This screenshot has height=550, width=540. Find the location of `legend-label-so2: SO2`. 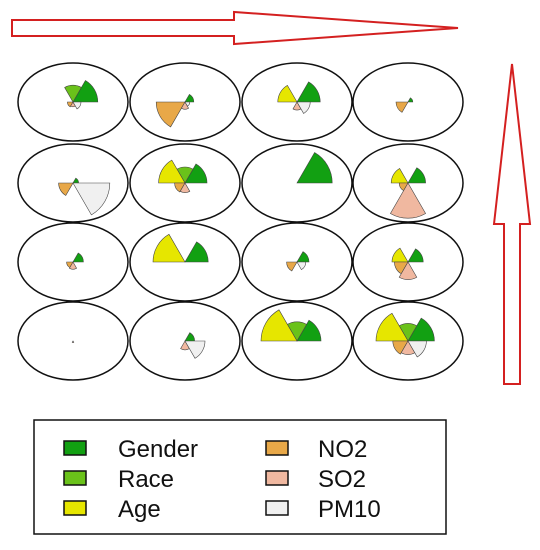

legend-label-so2: SO2 is located at coordinates (342, 479).